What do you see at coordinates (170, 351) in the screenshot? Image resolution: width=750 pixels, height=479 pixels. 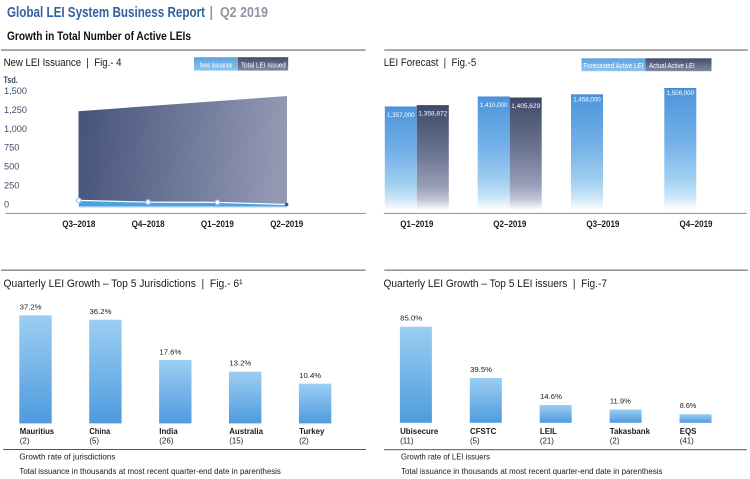 I see `svg-text: 17.6%` at bounding box center [170, 351].